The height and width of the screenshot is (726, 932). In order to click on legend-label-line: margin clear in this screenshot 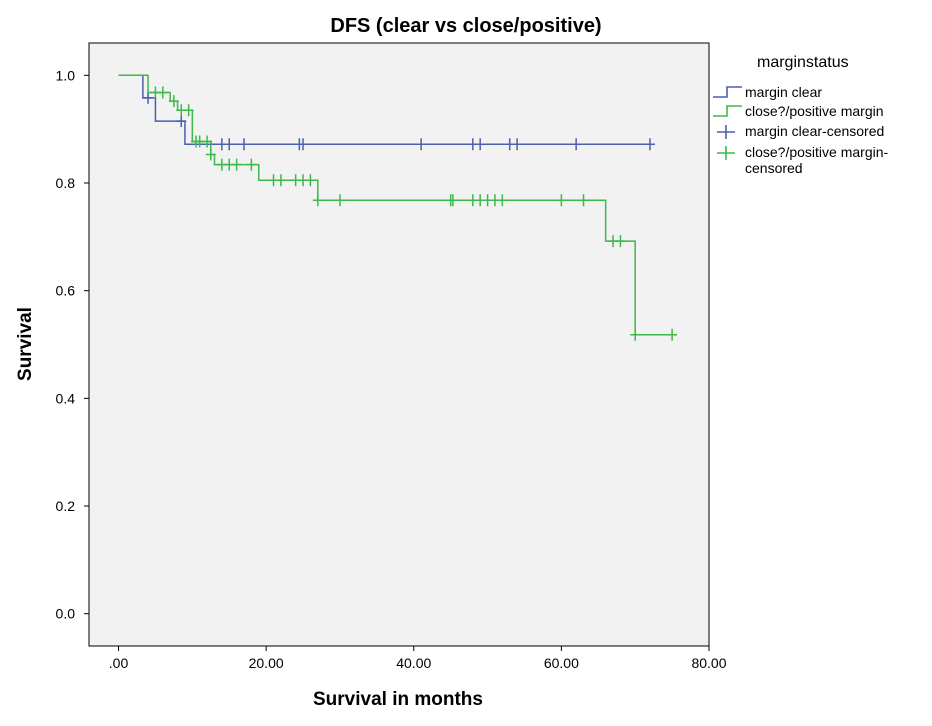, I will do `click(783, 92)`.